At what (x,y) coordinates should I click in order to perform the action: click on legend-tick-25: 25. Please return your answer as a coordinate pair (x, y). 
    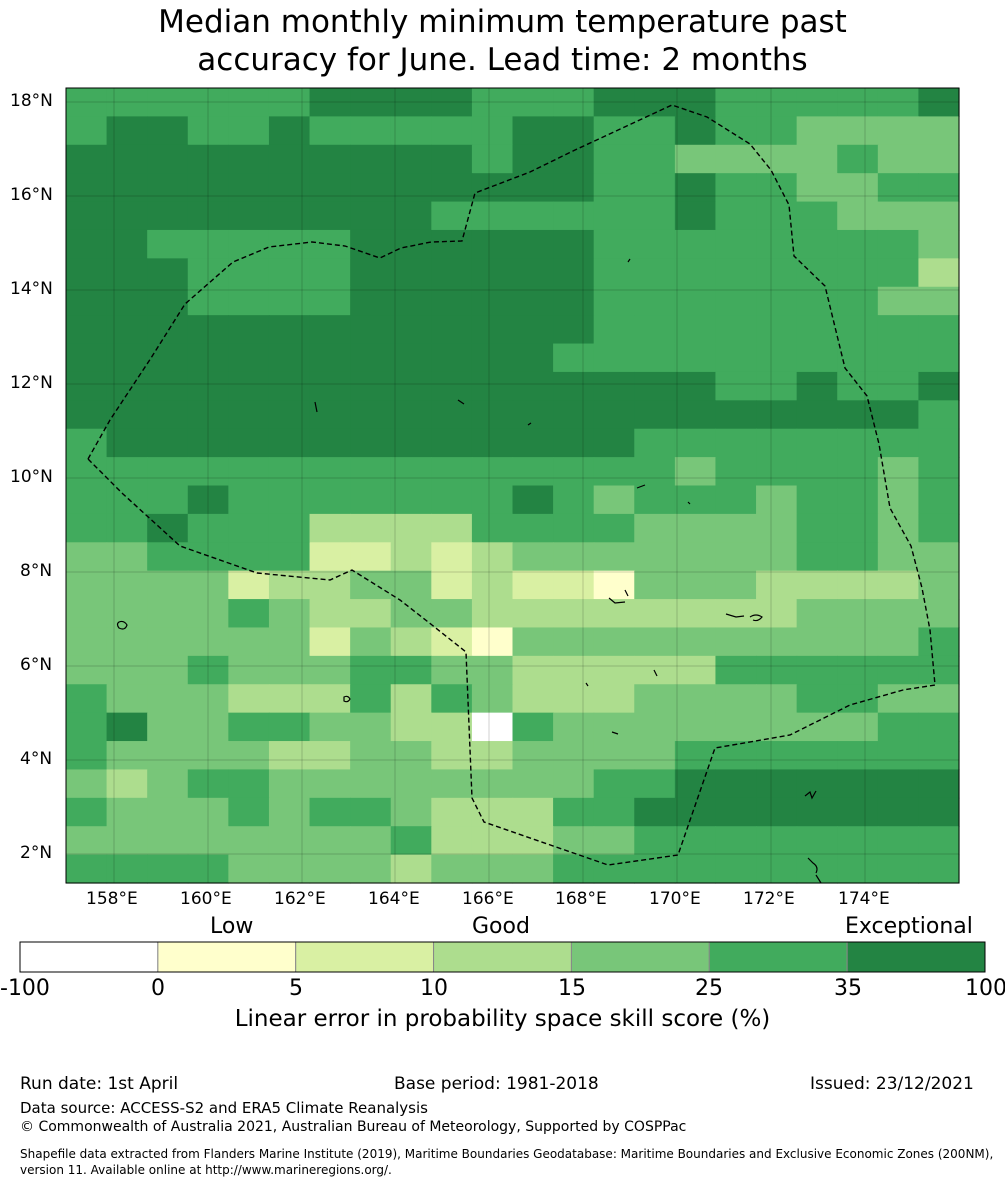
    Looking at the image, I should click on (709, 988).